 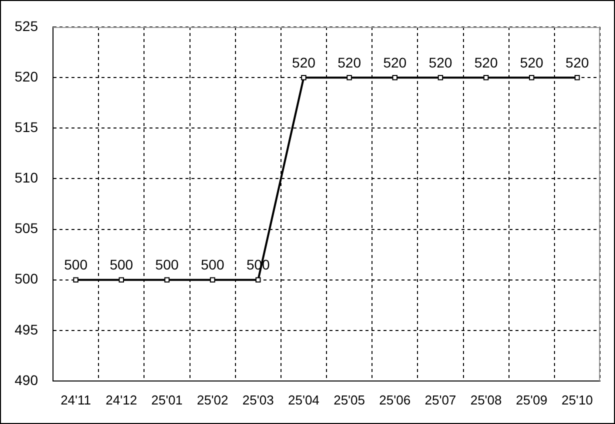 I want to click on x-tick-label: 25'04, so click(x=304, y=400).